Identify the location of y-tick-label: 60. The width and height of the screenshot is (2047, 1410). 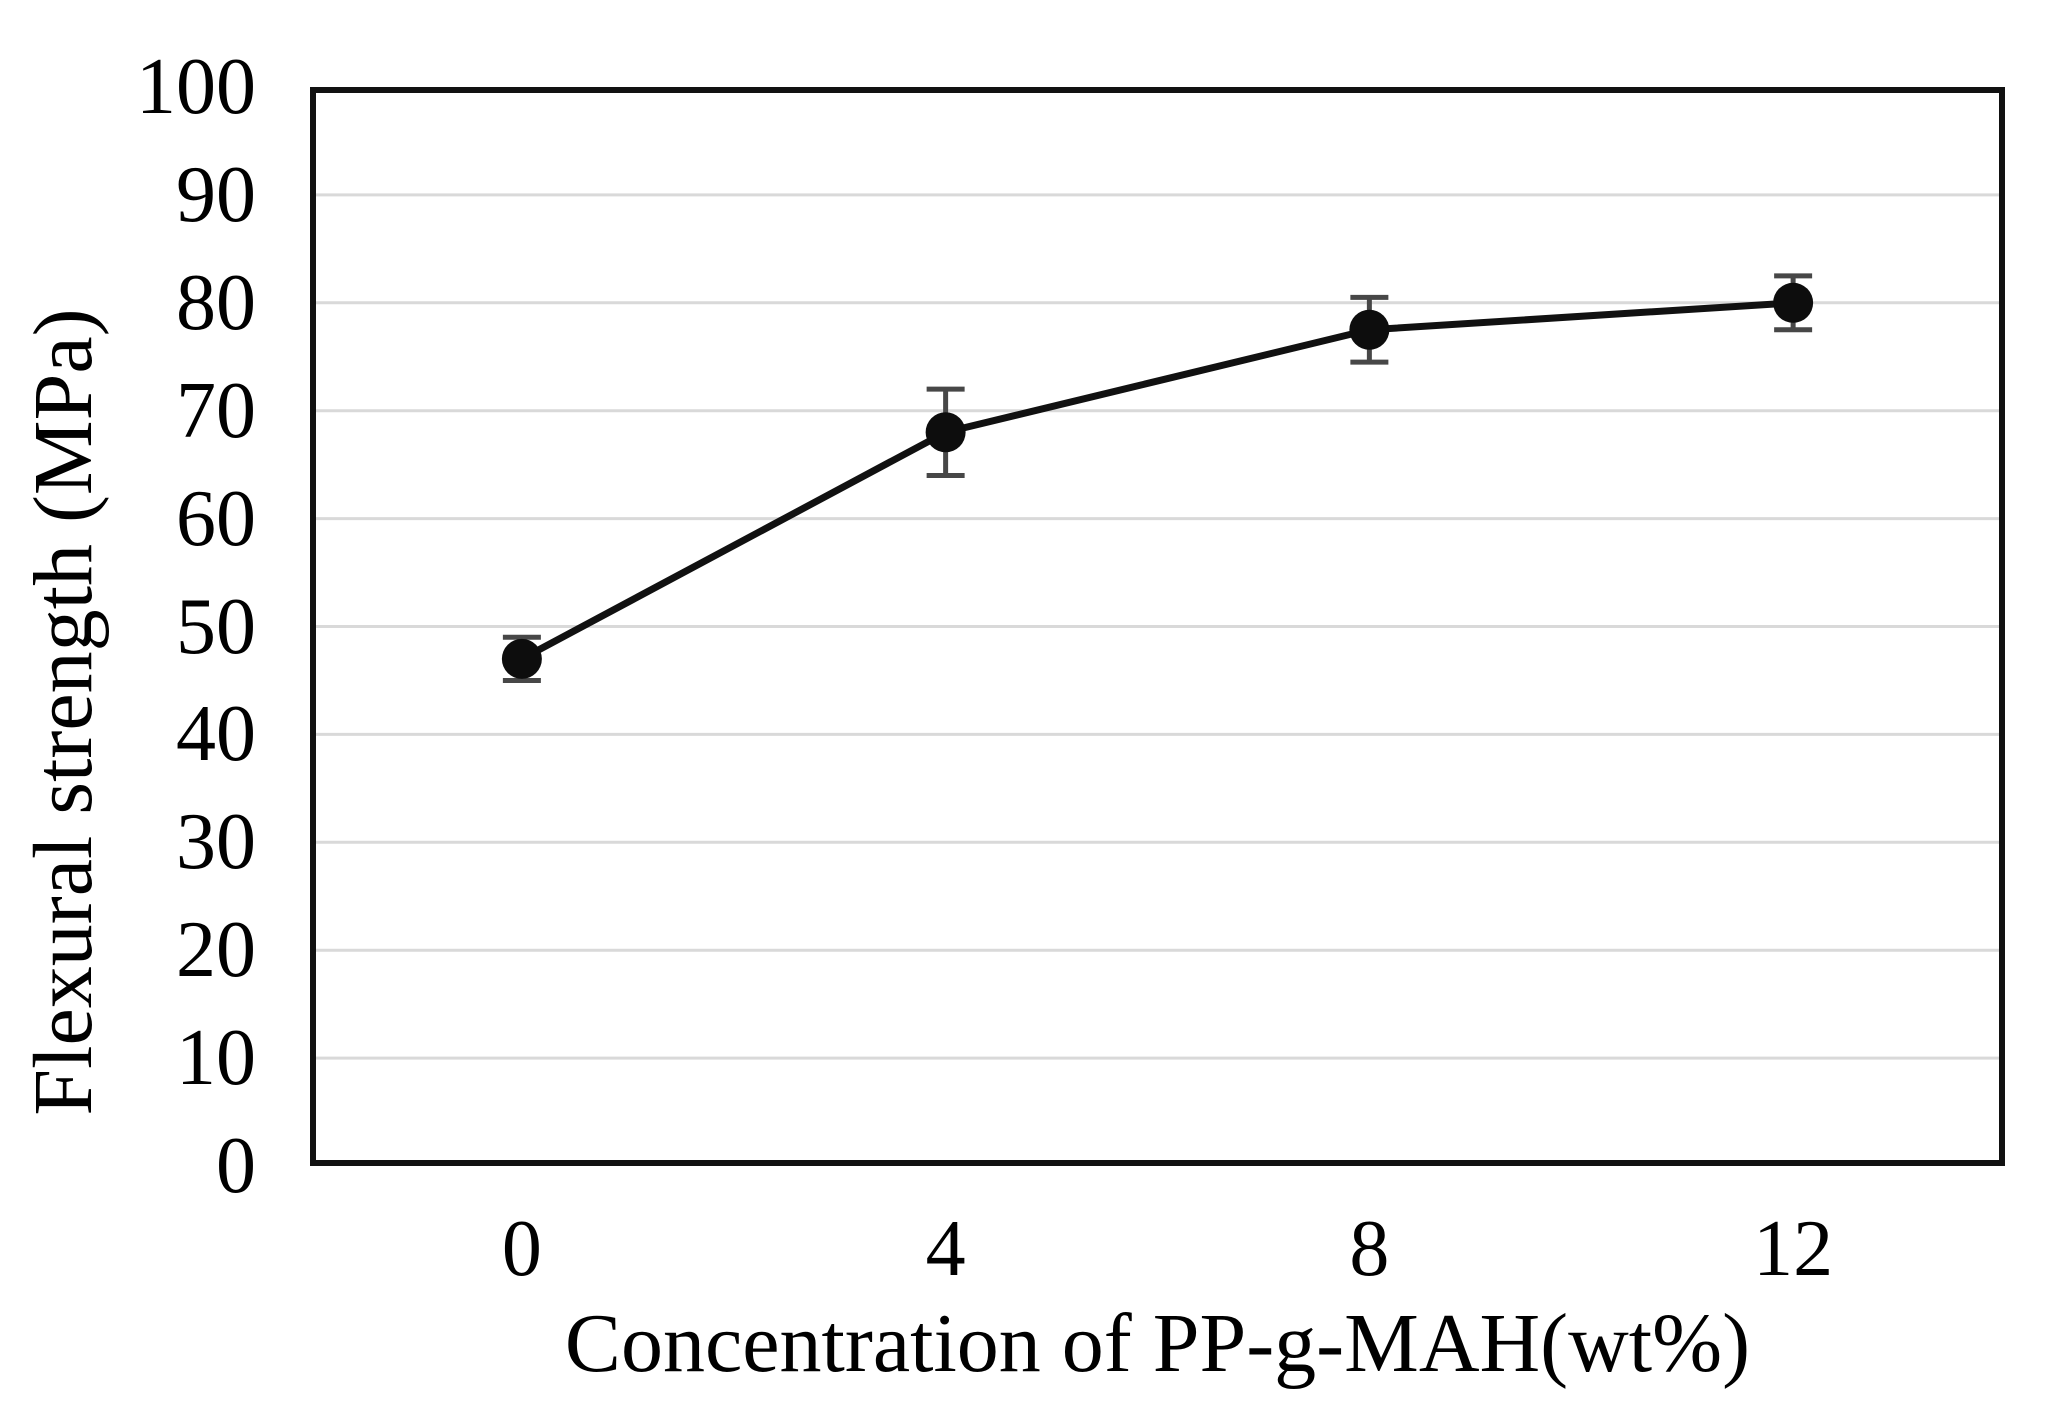
(216, 518).